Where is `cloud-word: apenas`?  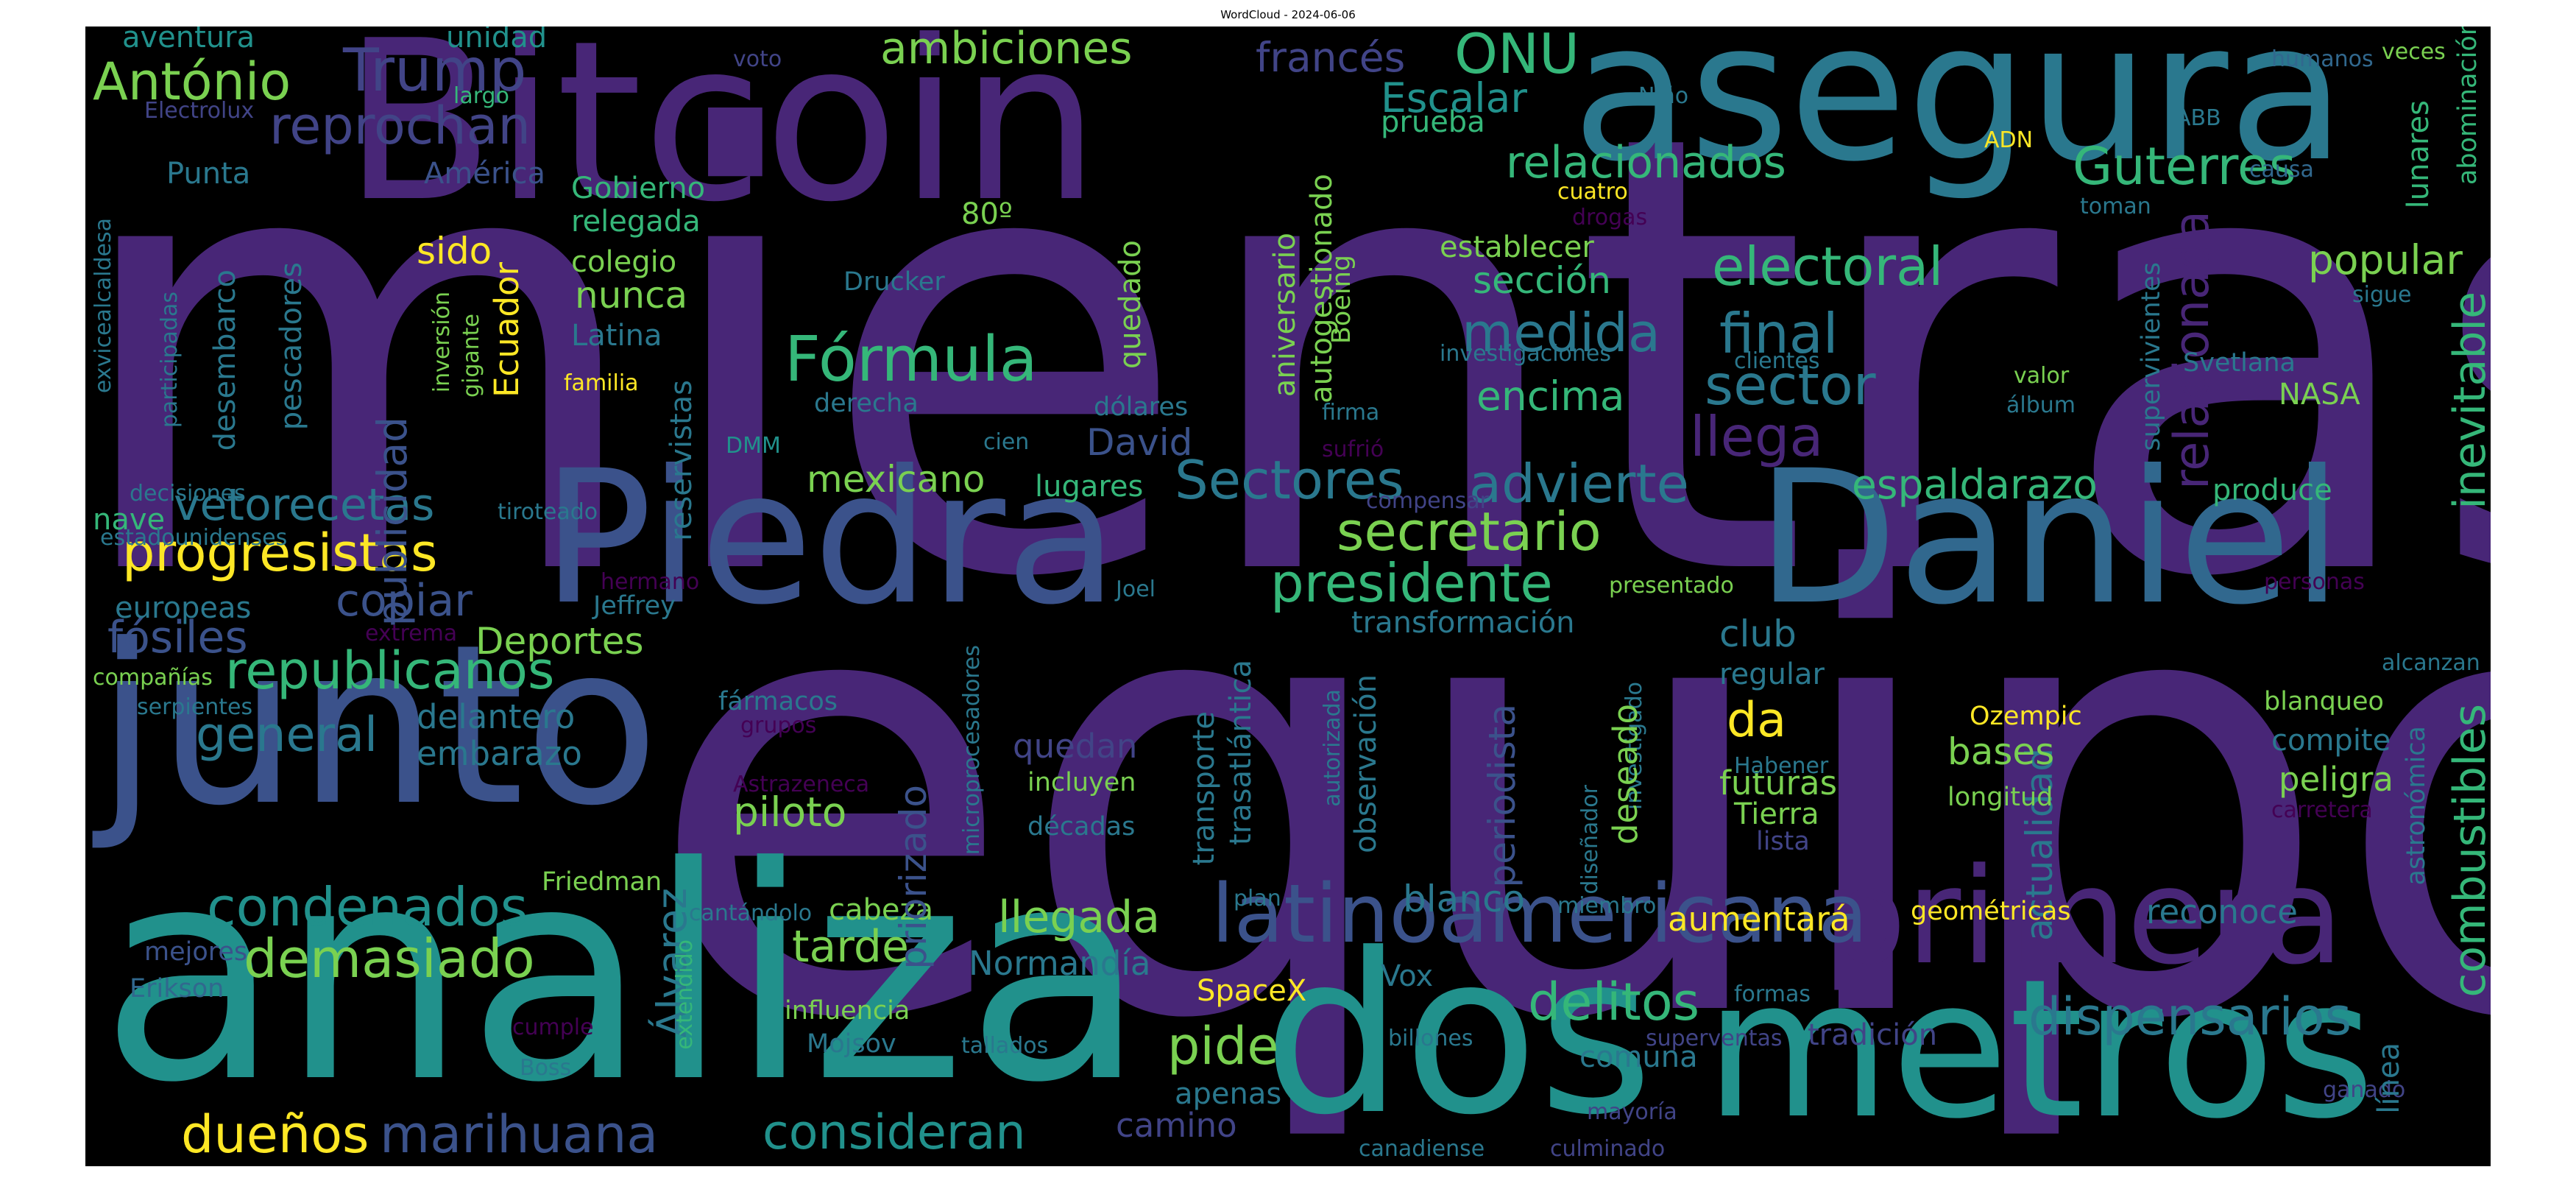
cloud-word: apenas is located at coordinates (1228, 1094).